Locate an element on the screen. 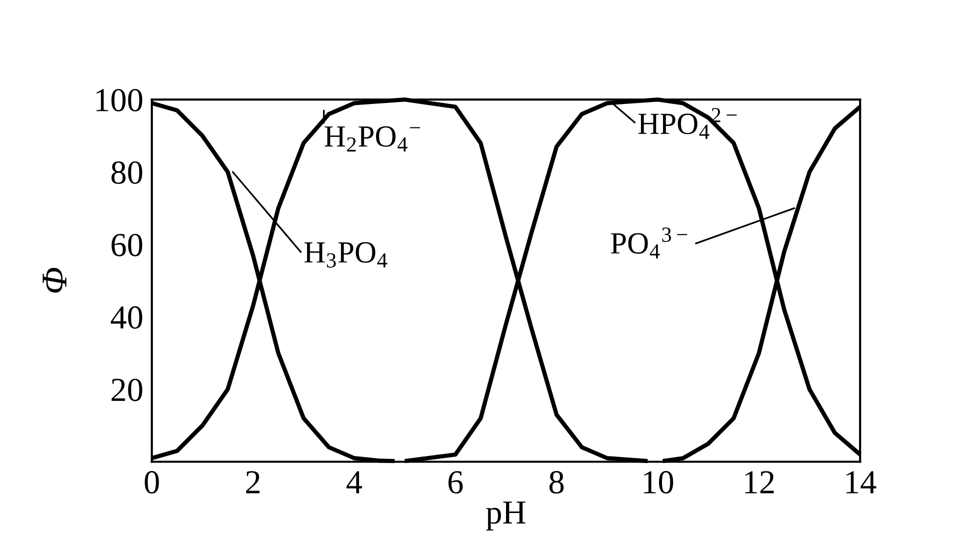 The height and width of the screenshot is (553, 961). annotation: H$_{3}$PO$_{4}$ is located at coordinates (346, 255).